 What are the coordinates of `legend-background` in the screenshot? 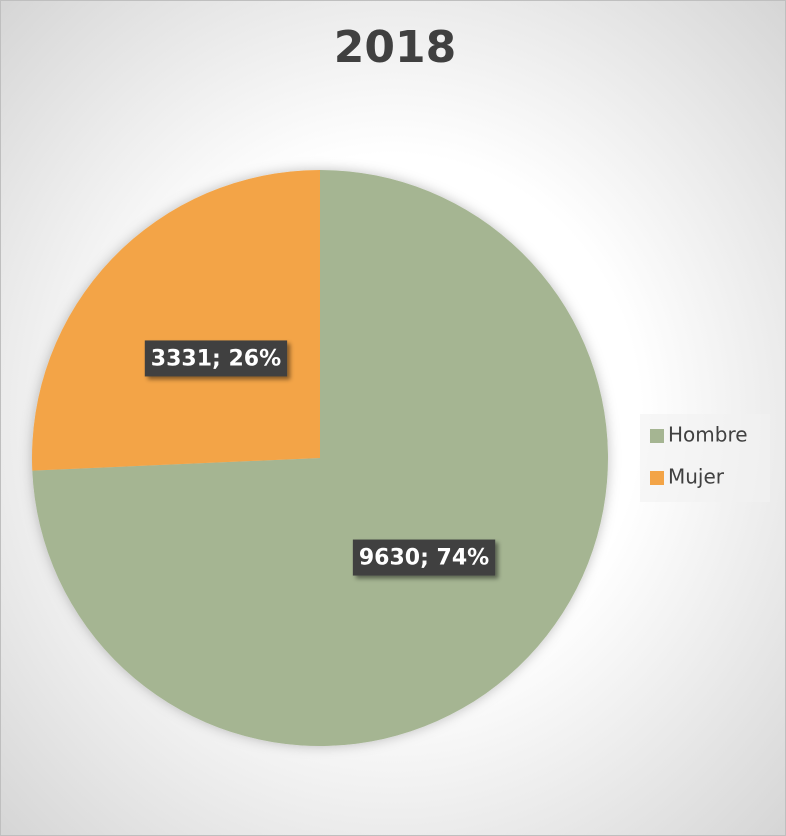 It's located at (705, 458).